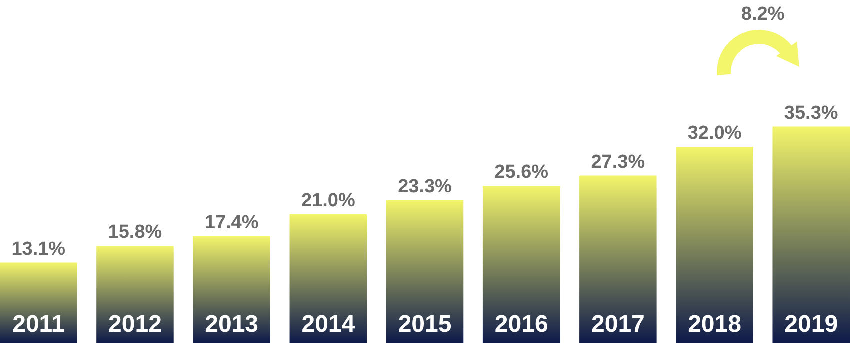 The width and height of the screenshot is (850, 343). Describe the element at coordinates (231, 223) in the screenshot. I see `data-label: 17.4%` at that location.